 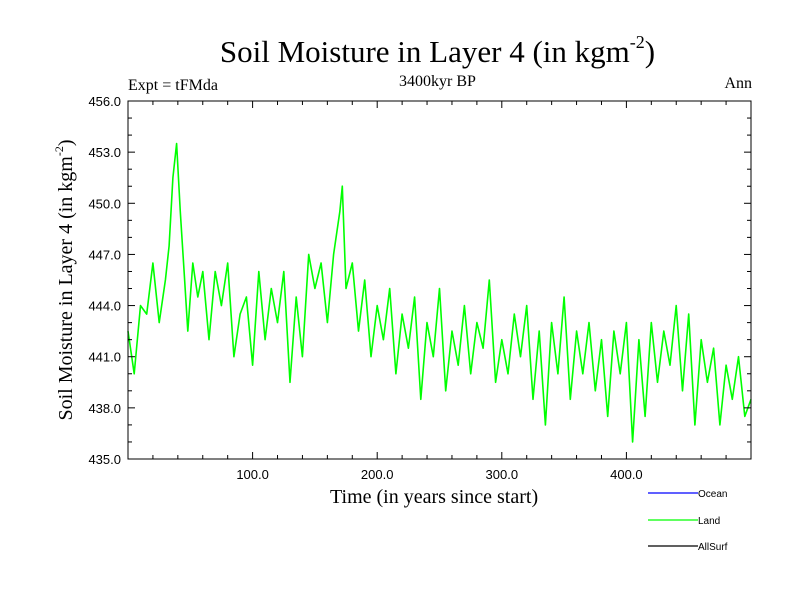 What do you see at coordinates (252, 474) in the screenshot?
I see `x-tick-label: 100.0` at bounding box center [252, 474].